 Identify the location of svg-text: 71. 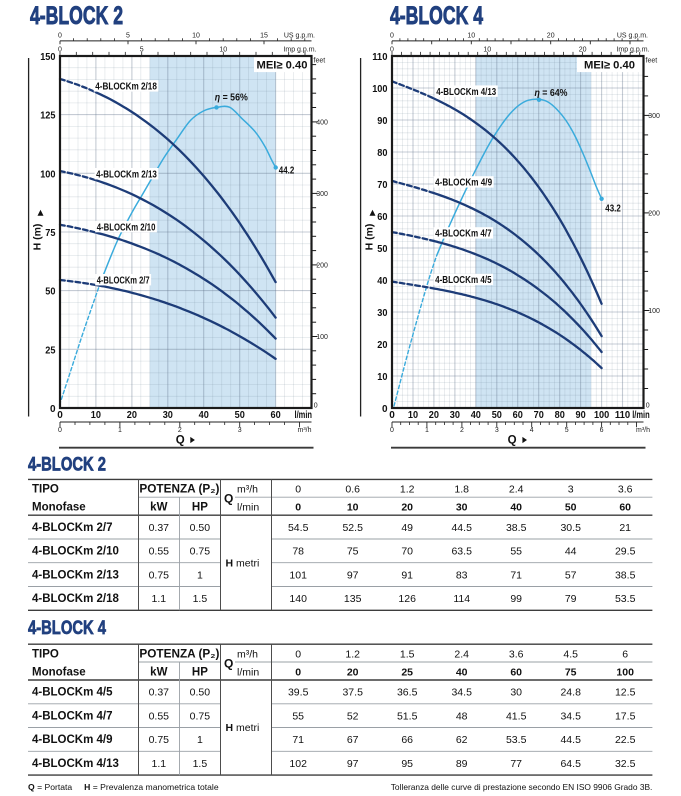
(516, 575).